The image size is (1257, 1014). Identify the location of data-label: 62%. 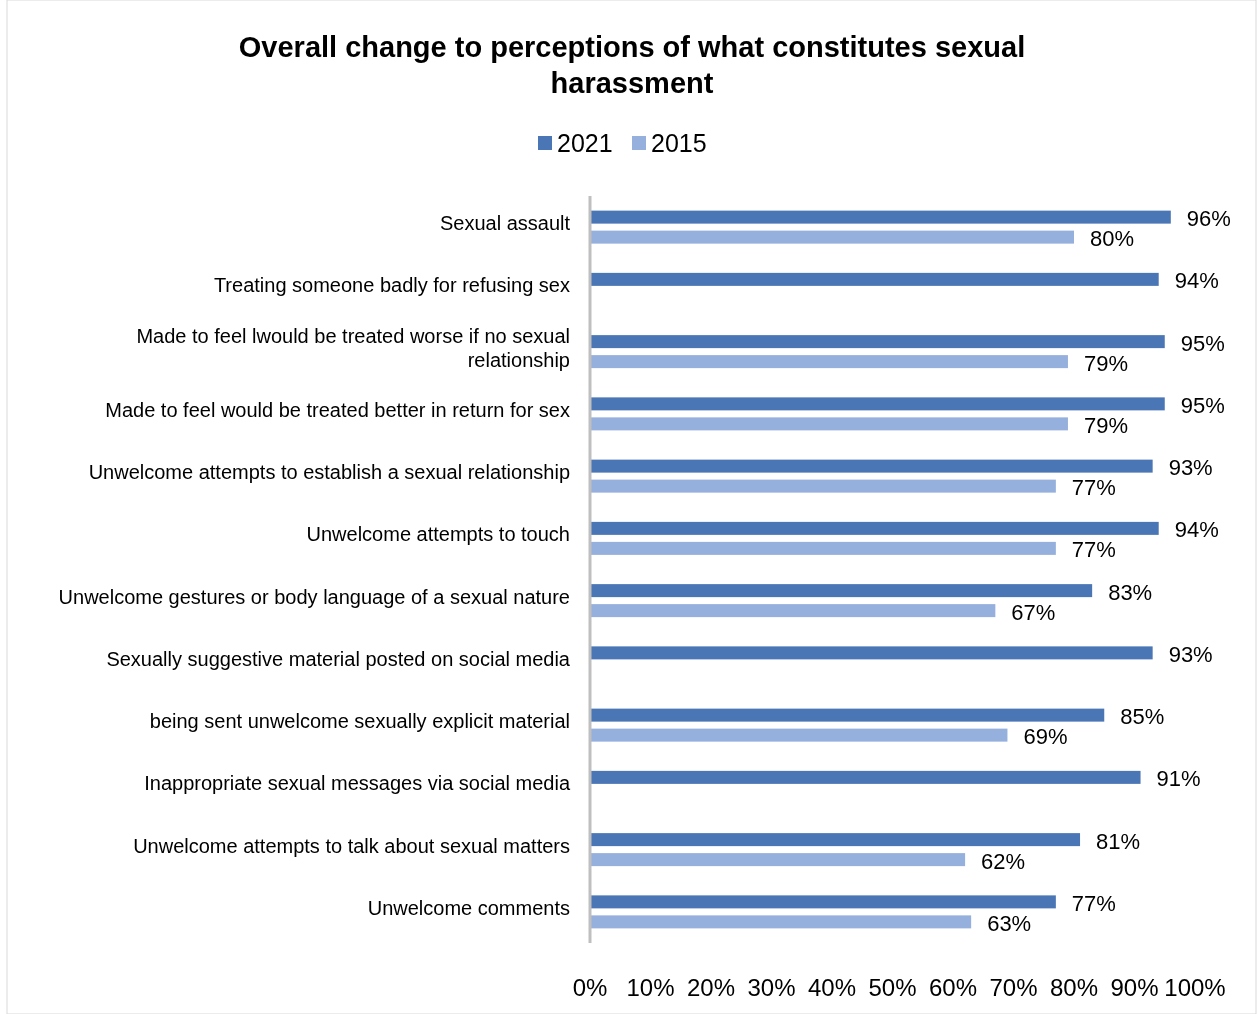
(1003, 861).